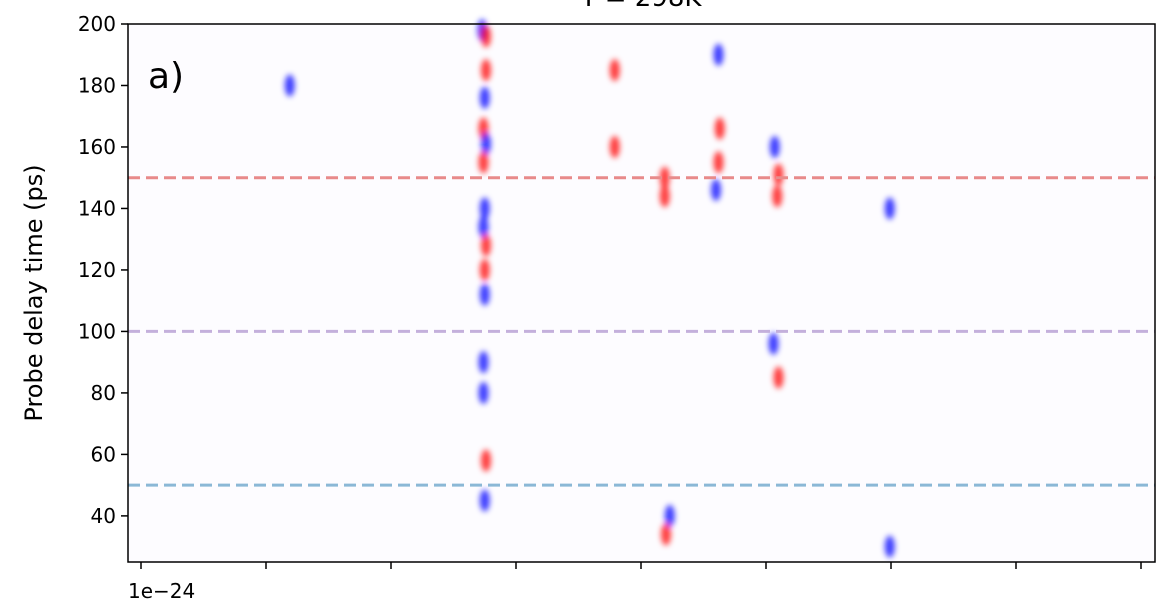  I want to click on y-tick-label: 180, so click(97, 85).